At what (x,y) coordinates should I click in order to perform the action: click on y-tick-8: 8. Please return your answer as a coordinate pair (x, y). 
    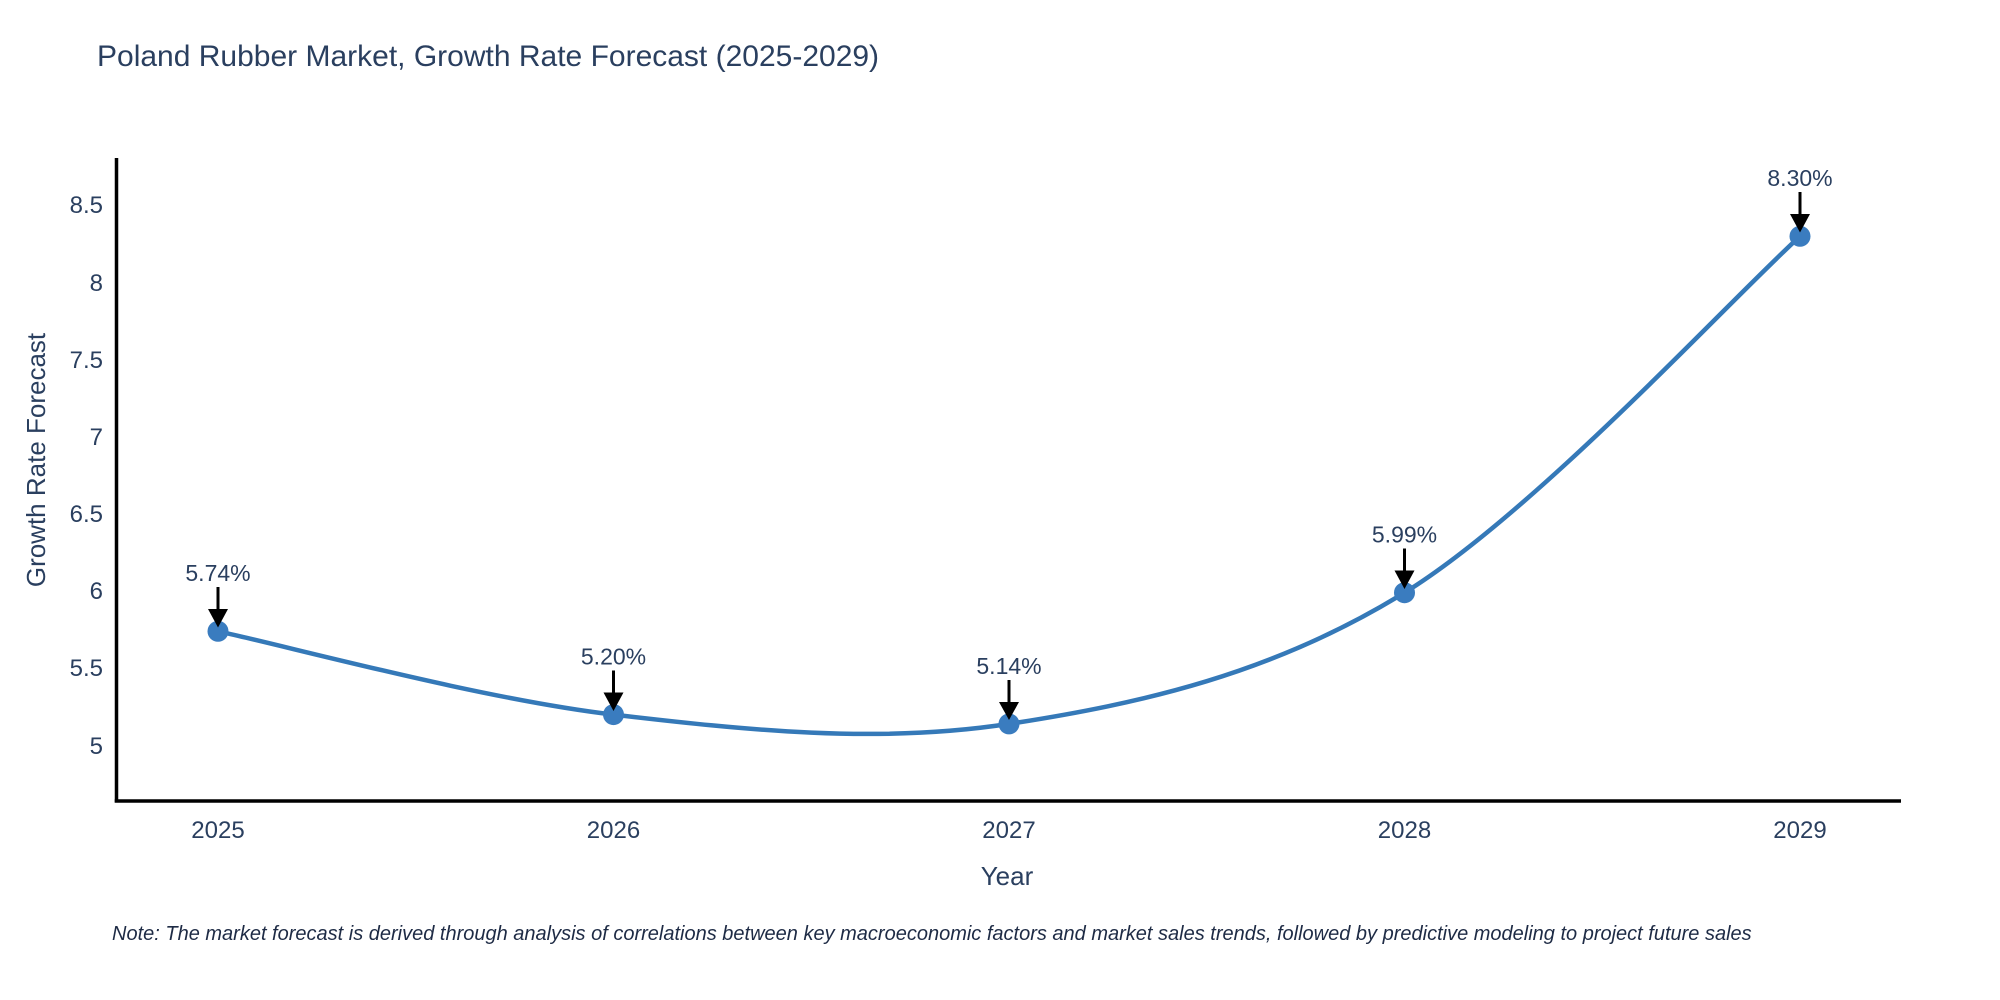
    Looking at the image, I should click on (96, 283).